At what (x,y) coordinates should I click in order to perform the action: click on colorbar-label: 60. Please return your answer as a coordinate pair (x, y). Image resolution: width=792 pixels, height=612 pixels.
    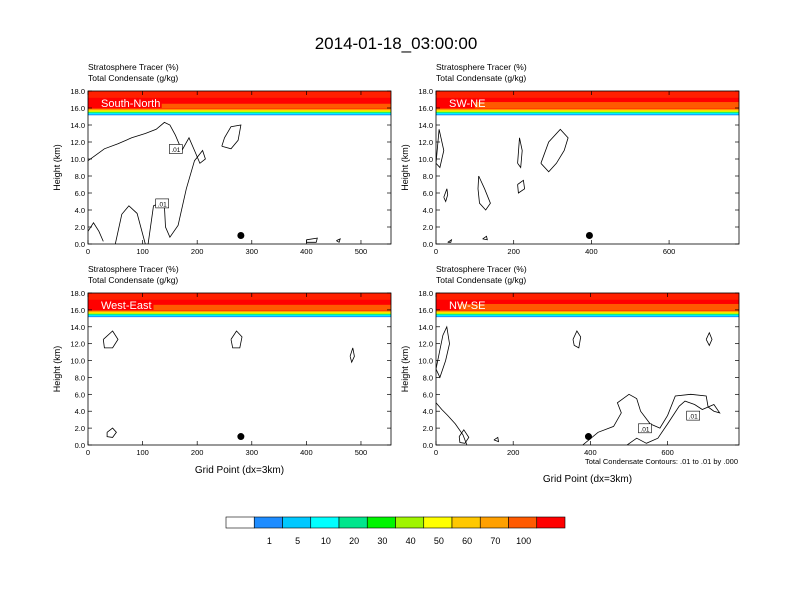
    Looking at the image, I should click on (467, 541).